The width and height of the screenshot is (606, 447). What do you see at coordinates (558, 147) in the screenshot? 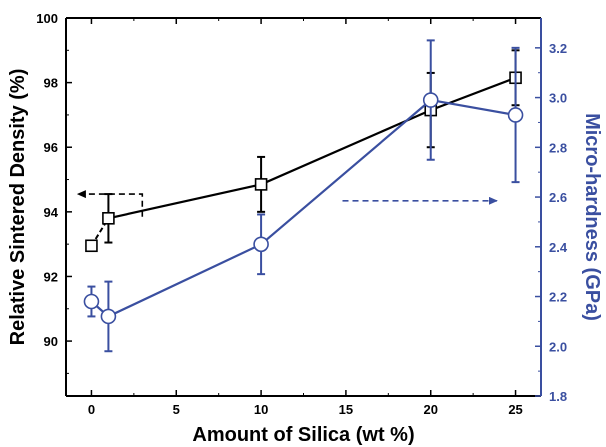
I see `right-y-tick-label: 2.8` at bounding box center [558, 147].